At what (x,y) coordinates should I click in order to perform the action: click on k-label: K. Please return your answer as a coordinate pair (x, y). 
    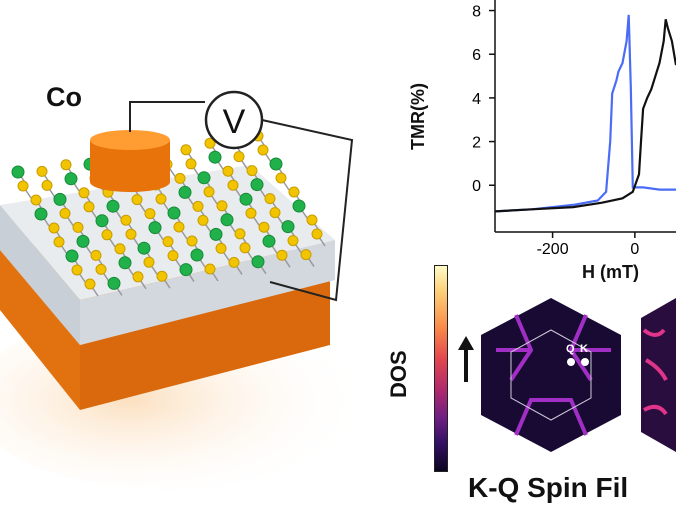
    Looking at the image, I should click on (584, 349).